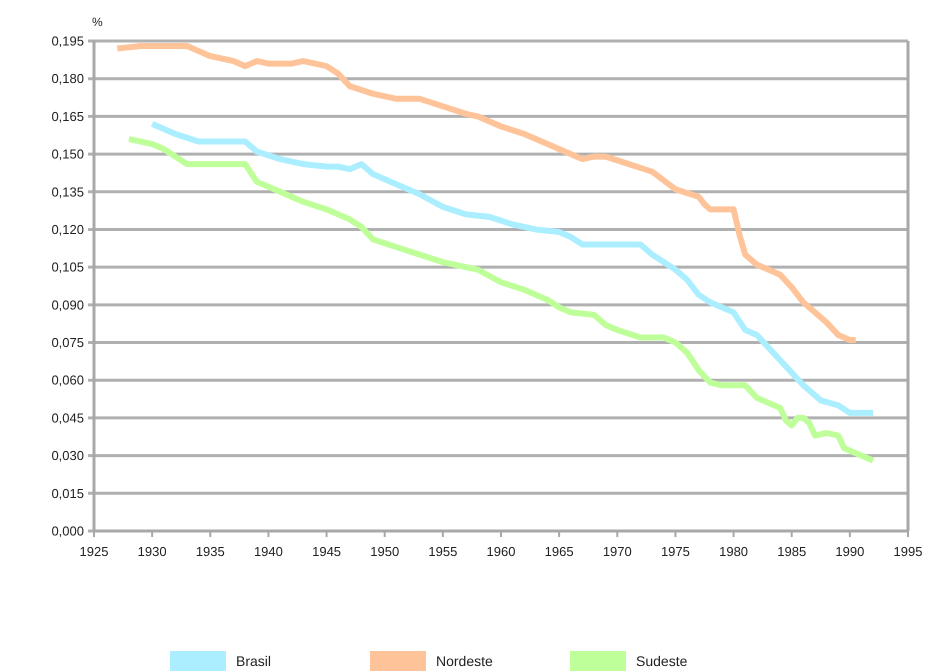  What do you see at coordinates (617, 551) in the screenshot?
I see `x-tick-label: 1970` at bounding box center [617, 551].